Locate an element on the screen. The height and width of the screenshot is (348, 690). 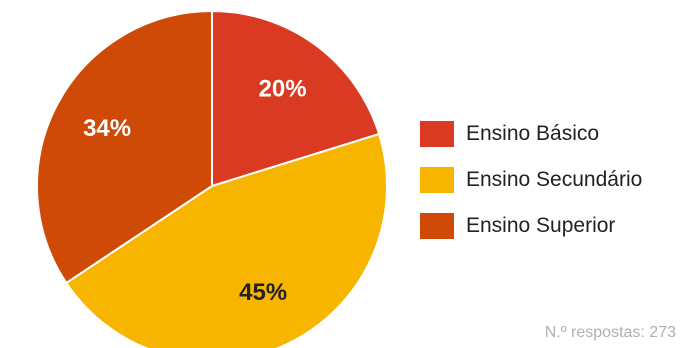
legend-swatch-ensino-secundario is located at coordinates (437, 180).